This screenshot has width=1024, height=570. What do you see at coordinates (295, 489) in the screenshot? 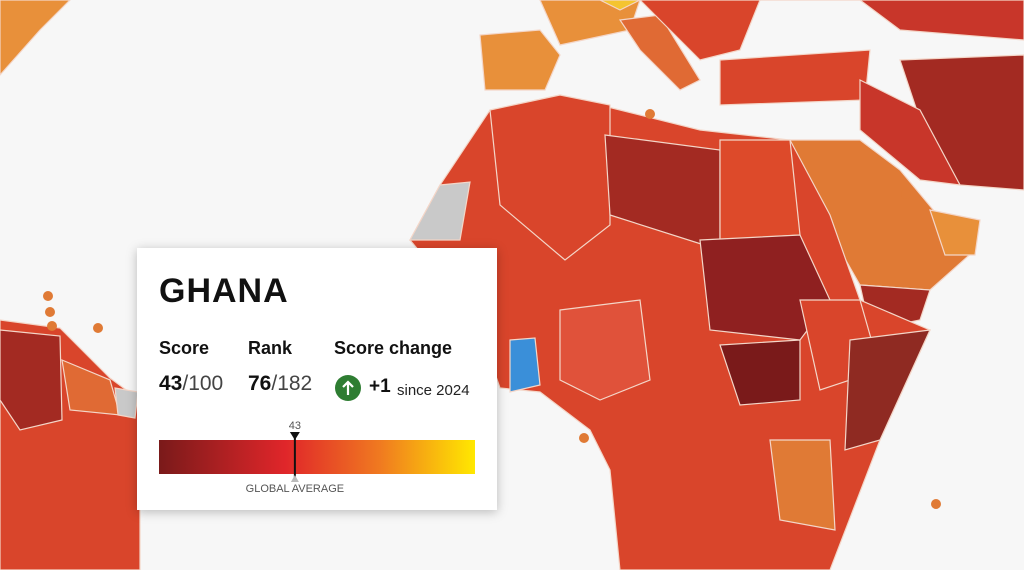
I see `gauge-label: GLOBAL AVERAGE` at bounding box center [295, 489].